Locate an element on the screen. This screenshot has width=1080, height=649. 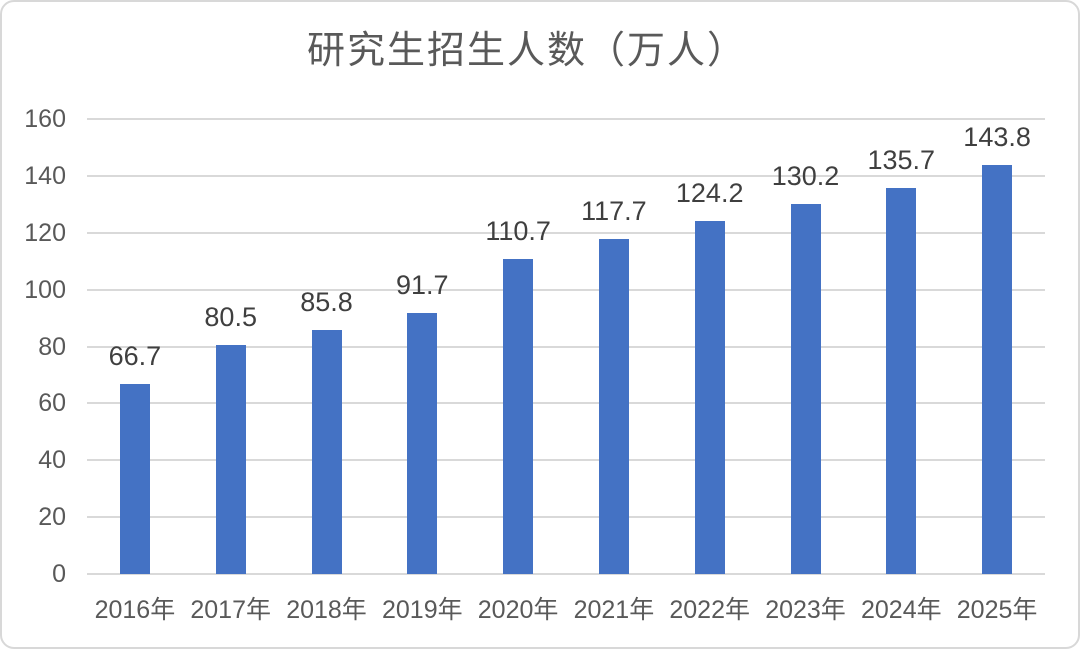
y-tick-label: 0 is located at coordinates (59, 574).